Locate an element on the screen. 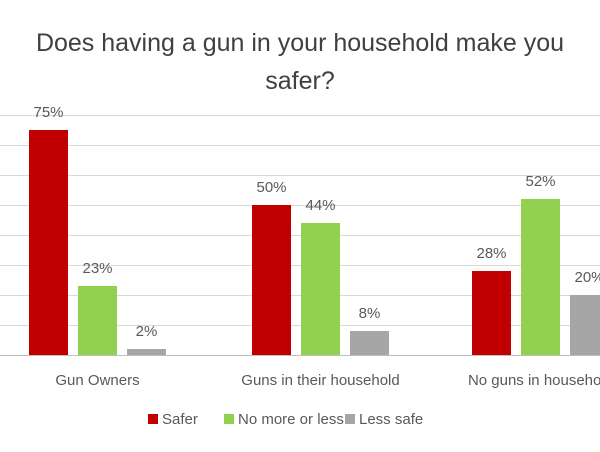  legend-swatch-less-safe is located at coordinates (350, 419).